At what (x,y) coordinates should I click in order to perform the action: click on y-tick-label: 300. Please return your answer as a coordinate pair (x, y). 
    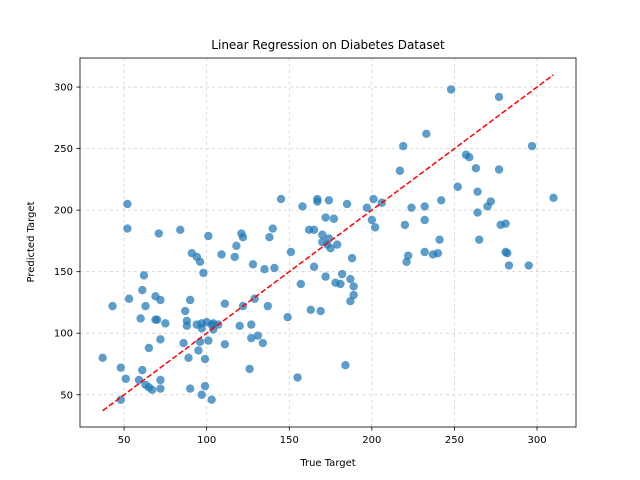
    Looking at the image, I should click on (63, 88).